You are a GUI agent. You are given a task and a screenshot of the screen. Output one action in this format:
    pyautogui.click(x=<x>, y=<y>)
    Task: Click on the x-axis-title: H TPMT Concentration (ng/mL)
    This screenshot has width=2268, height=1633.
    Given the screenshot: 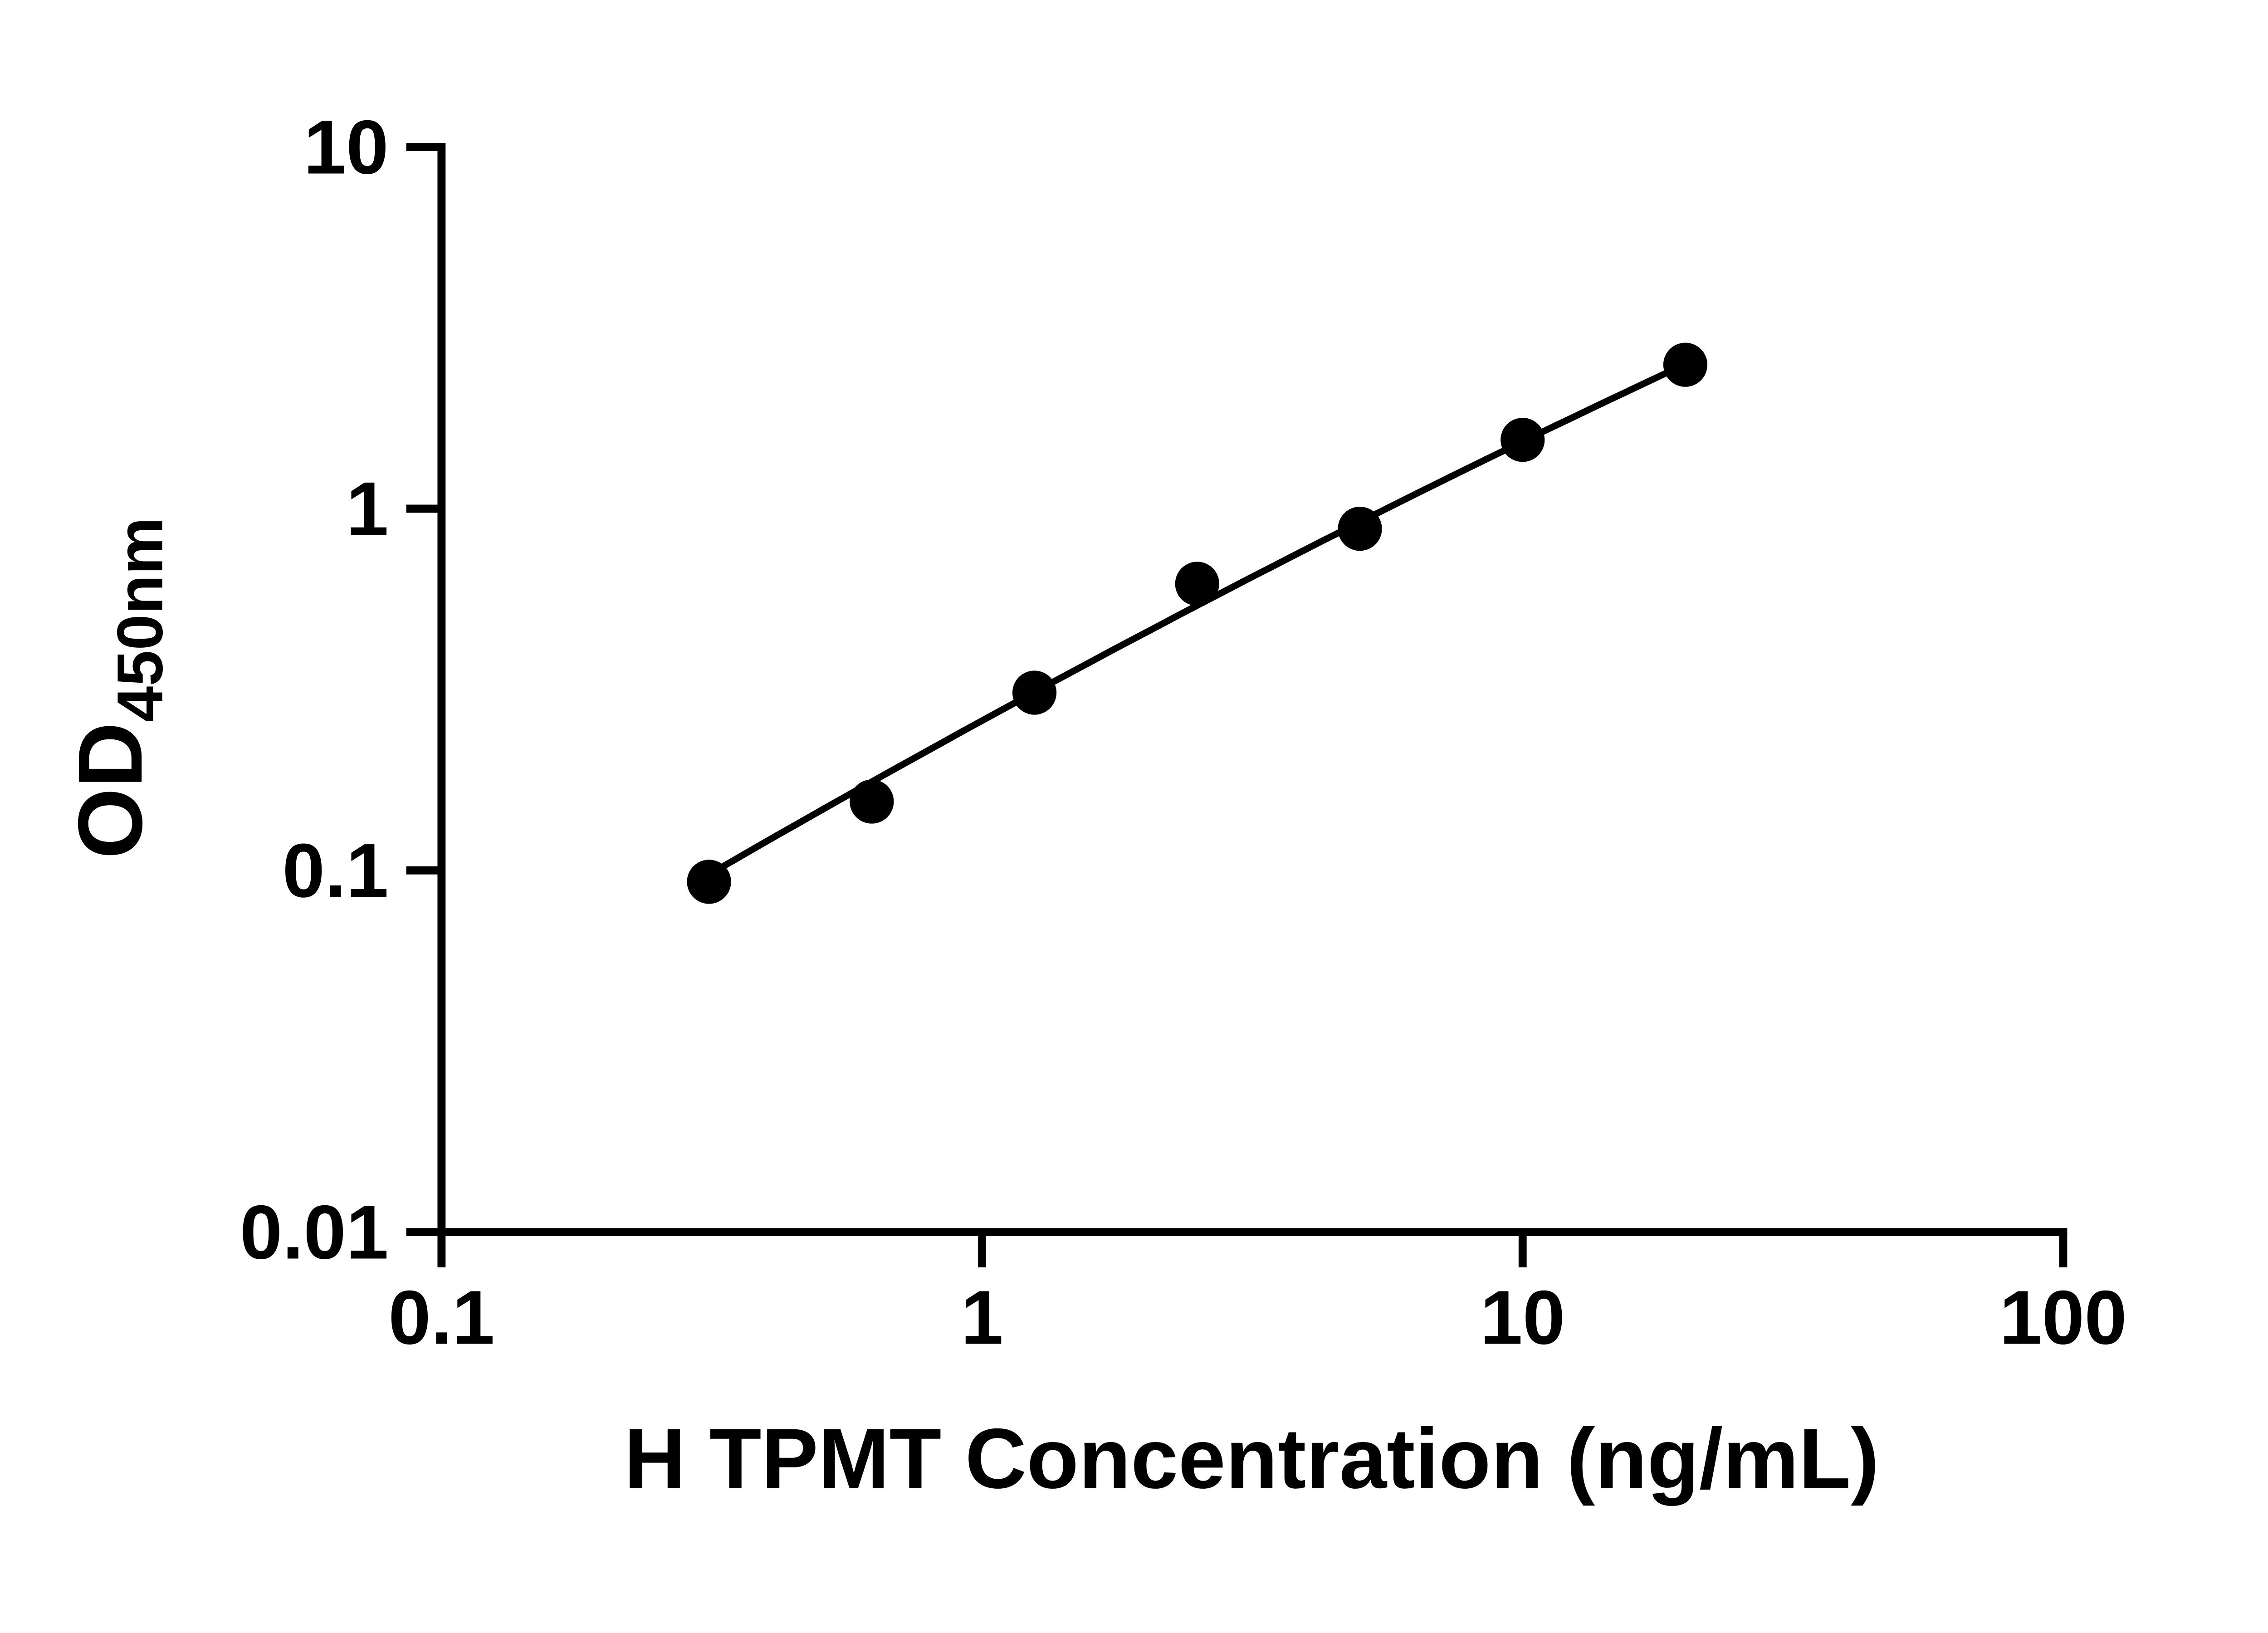 What is the action you would take?
    pyautogui.click(x=1251, y=1458)
    